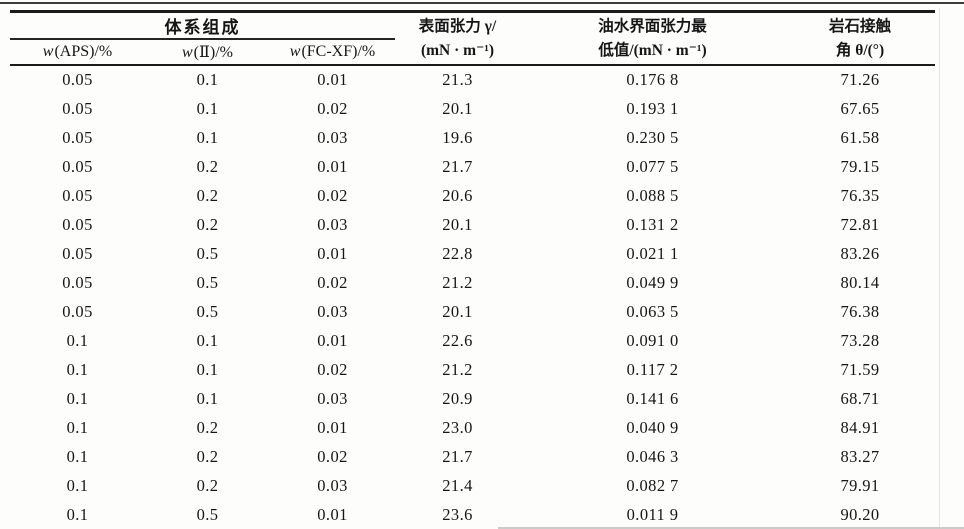 The height and width of the screenshot is (529, 964). I want to click on table-row: 0.1 0.1 0.02 21.2 0.117 2 71.59, so click(472, 369).